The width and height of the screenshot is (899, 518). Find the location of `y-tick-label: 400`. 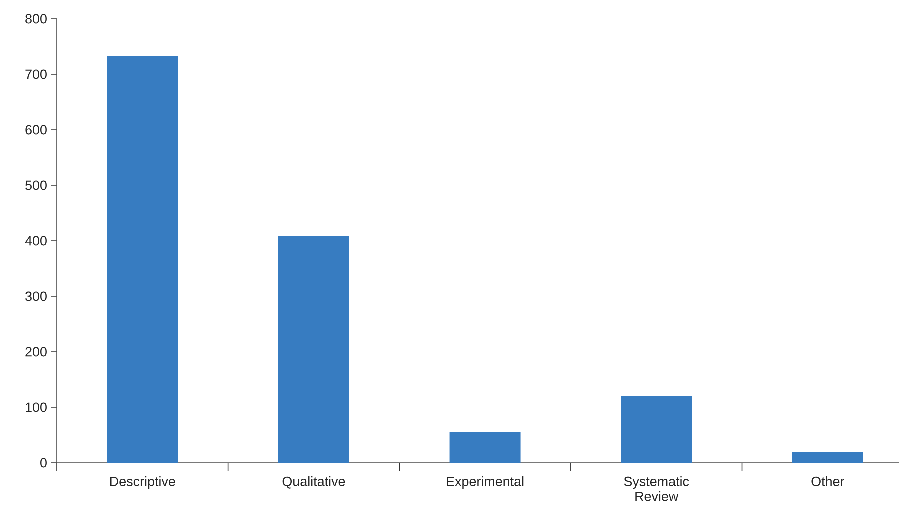

y-tick-label: 400 is located at coordinates (36, 241).